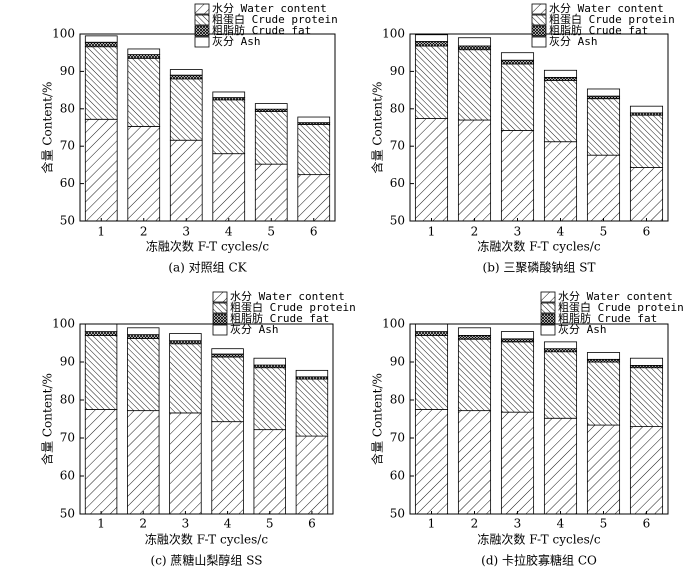  What do you see at coordinates (538, 246) in the screenshot?
I see `x-axis-title: 冻融次数 F-T cycles/c` at bounding box center [538, 246].